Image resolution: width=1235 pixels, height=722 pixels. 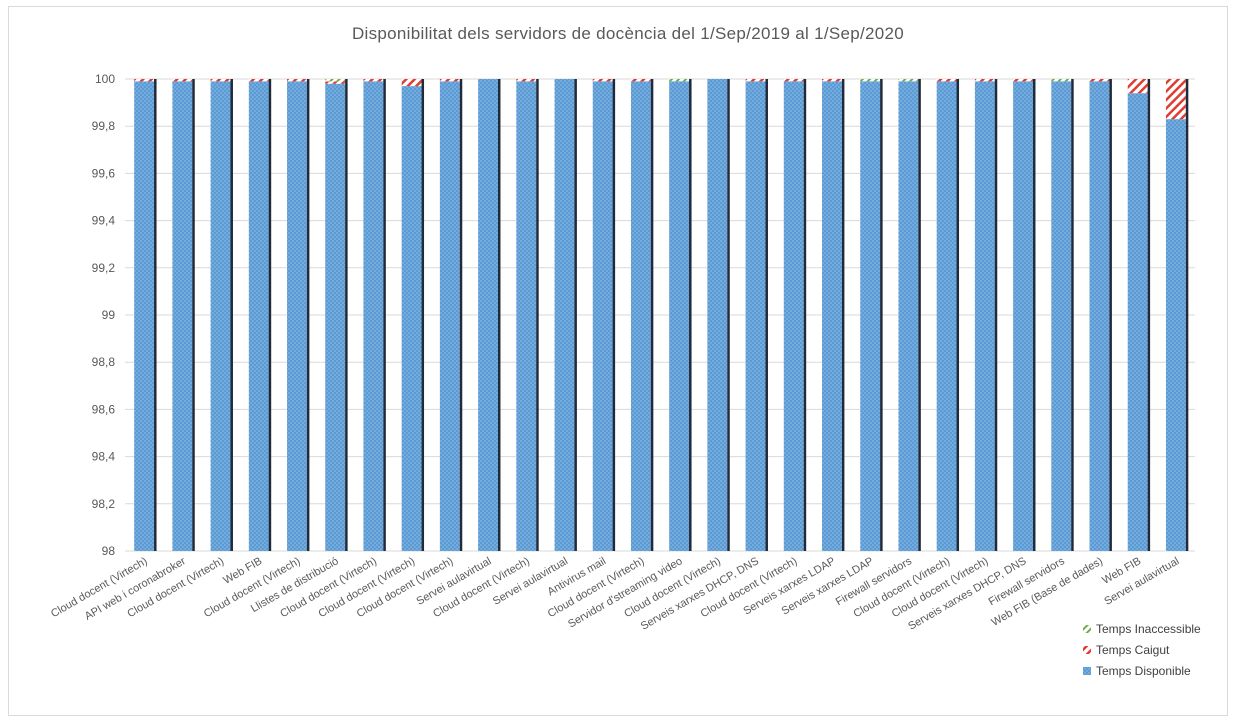 I want to click on y-tick-label: 98, so click(x=109, y=551).